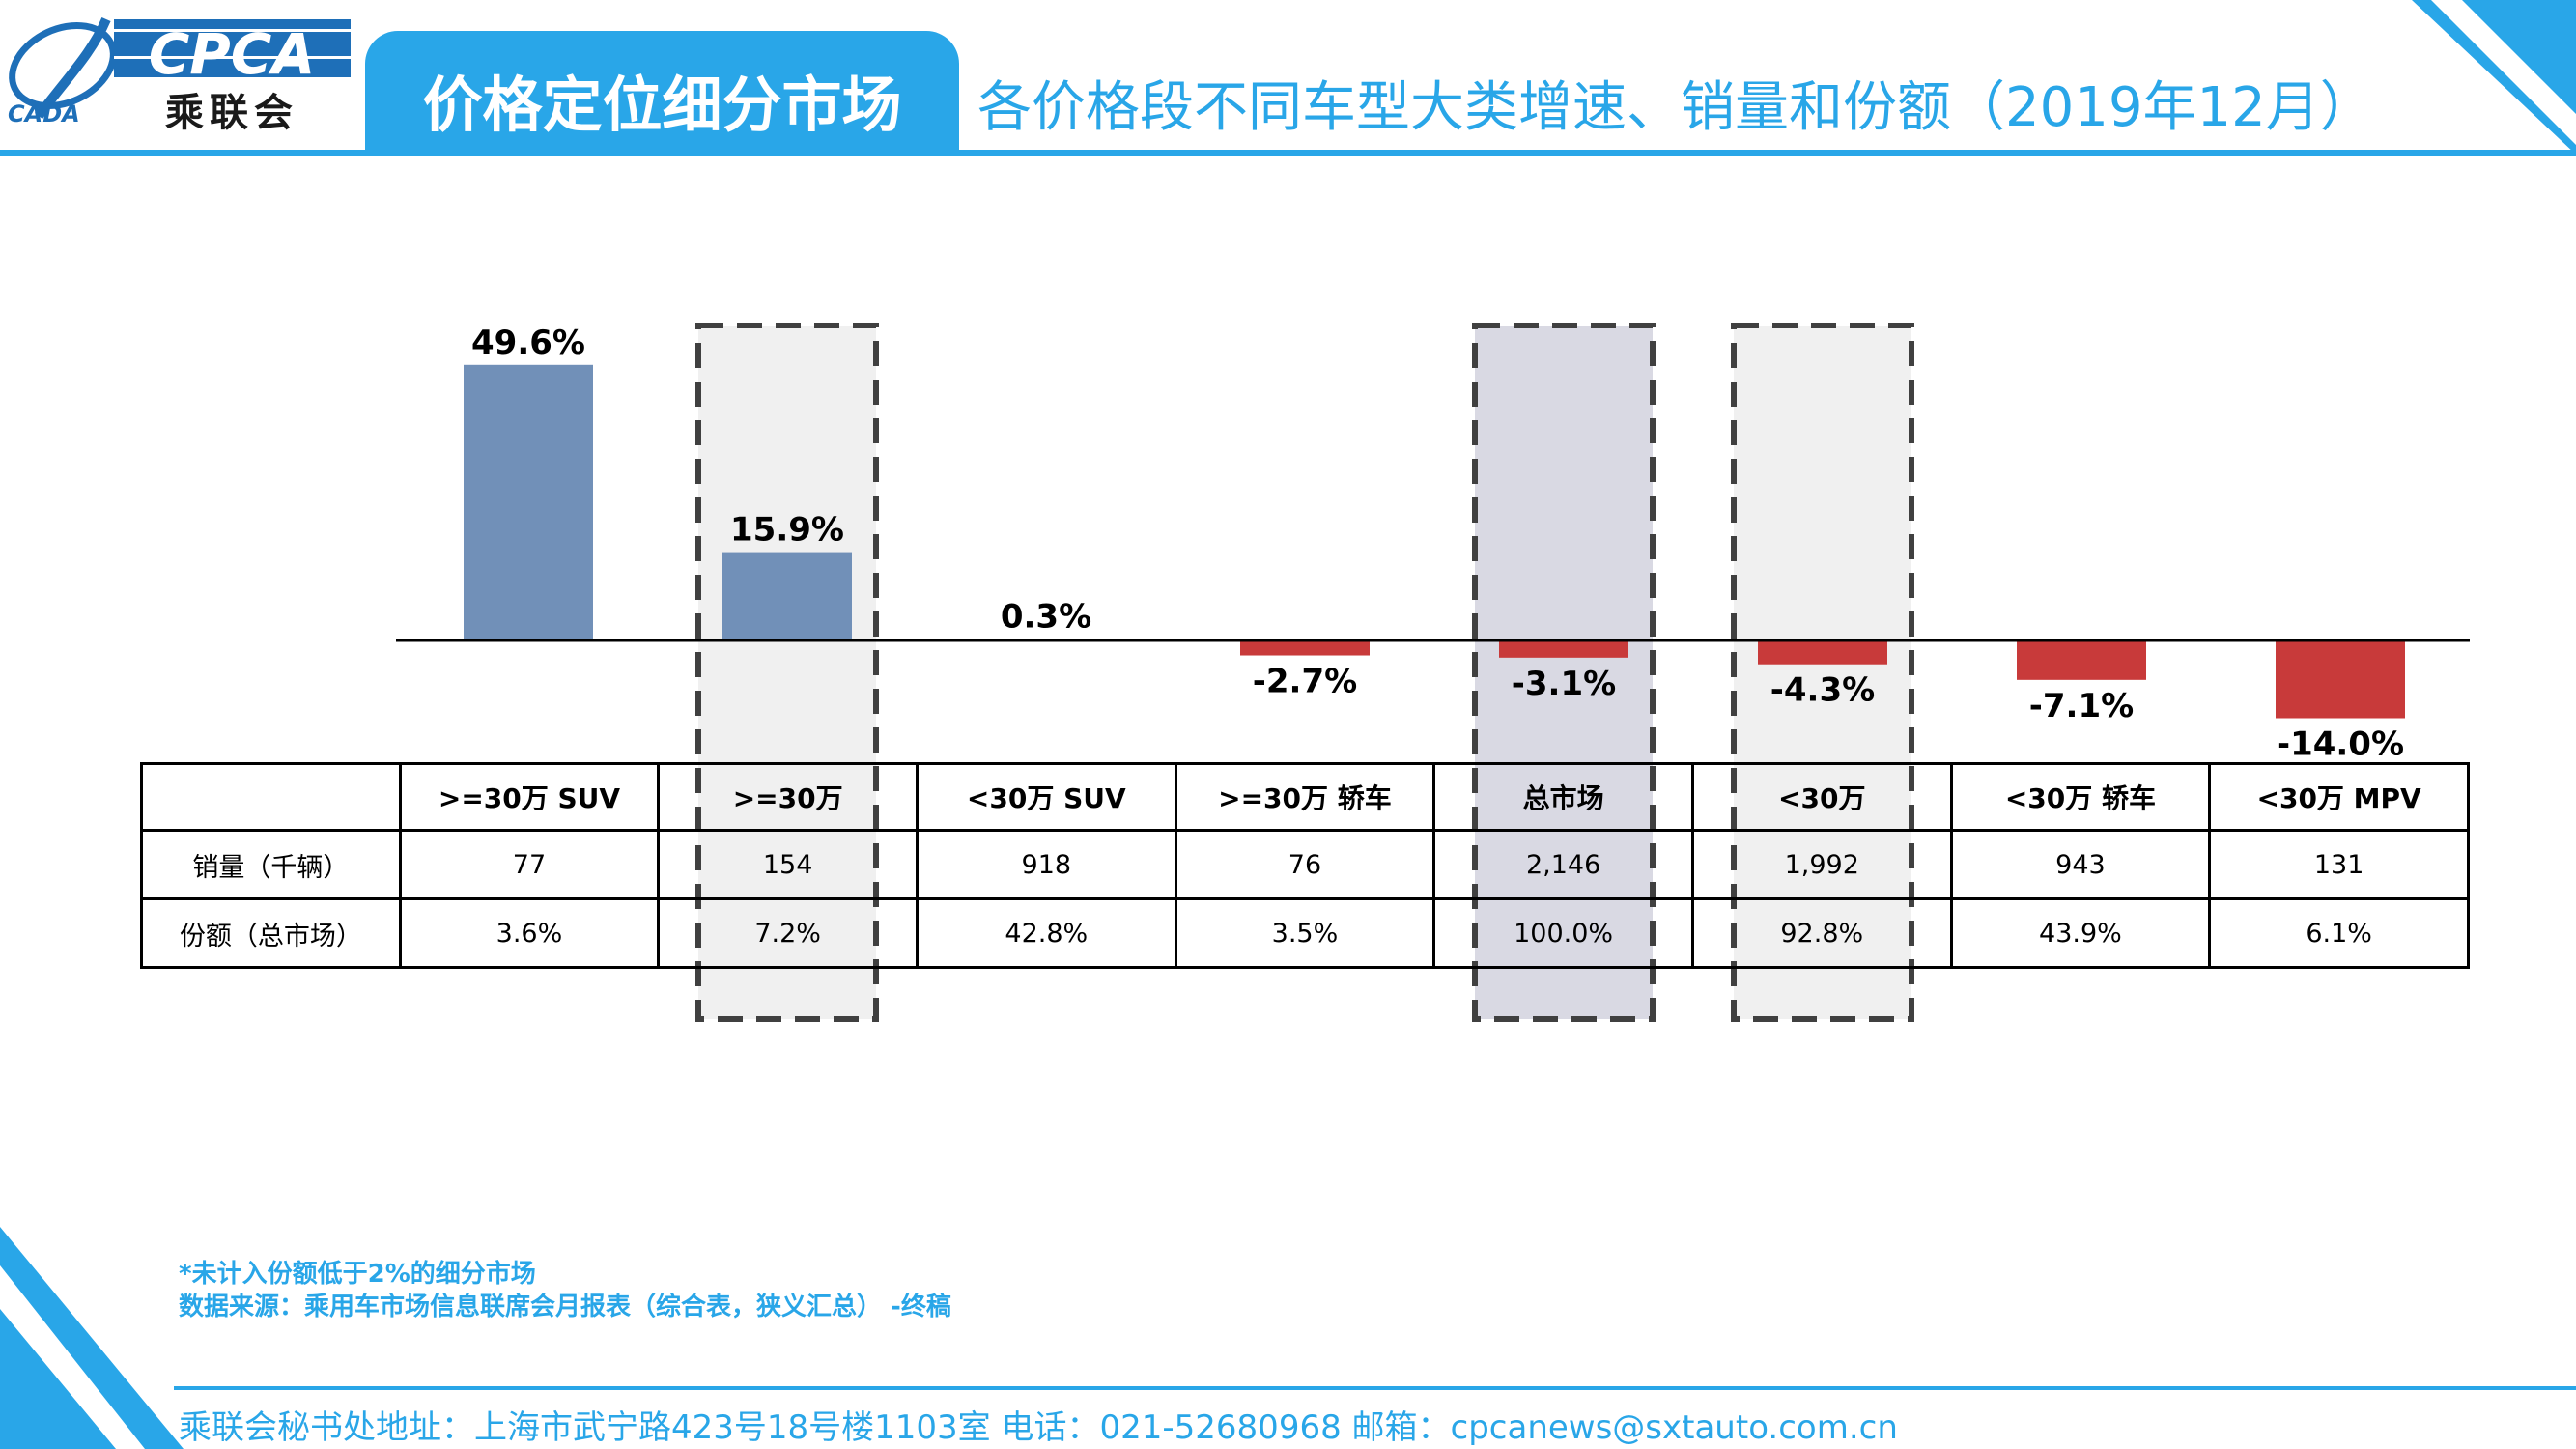 Image resolution: width=2576 pixels, height=1449 pixels. I want to click on bar-value-label: -3.1%, so click(1564, 684).